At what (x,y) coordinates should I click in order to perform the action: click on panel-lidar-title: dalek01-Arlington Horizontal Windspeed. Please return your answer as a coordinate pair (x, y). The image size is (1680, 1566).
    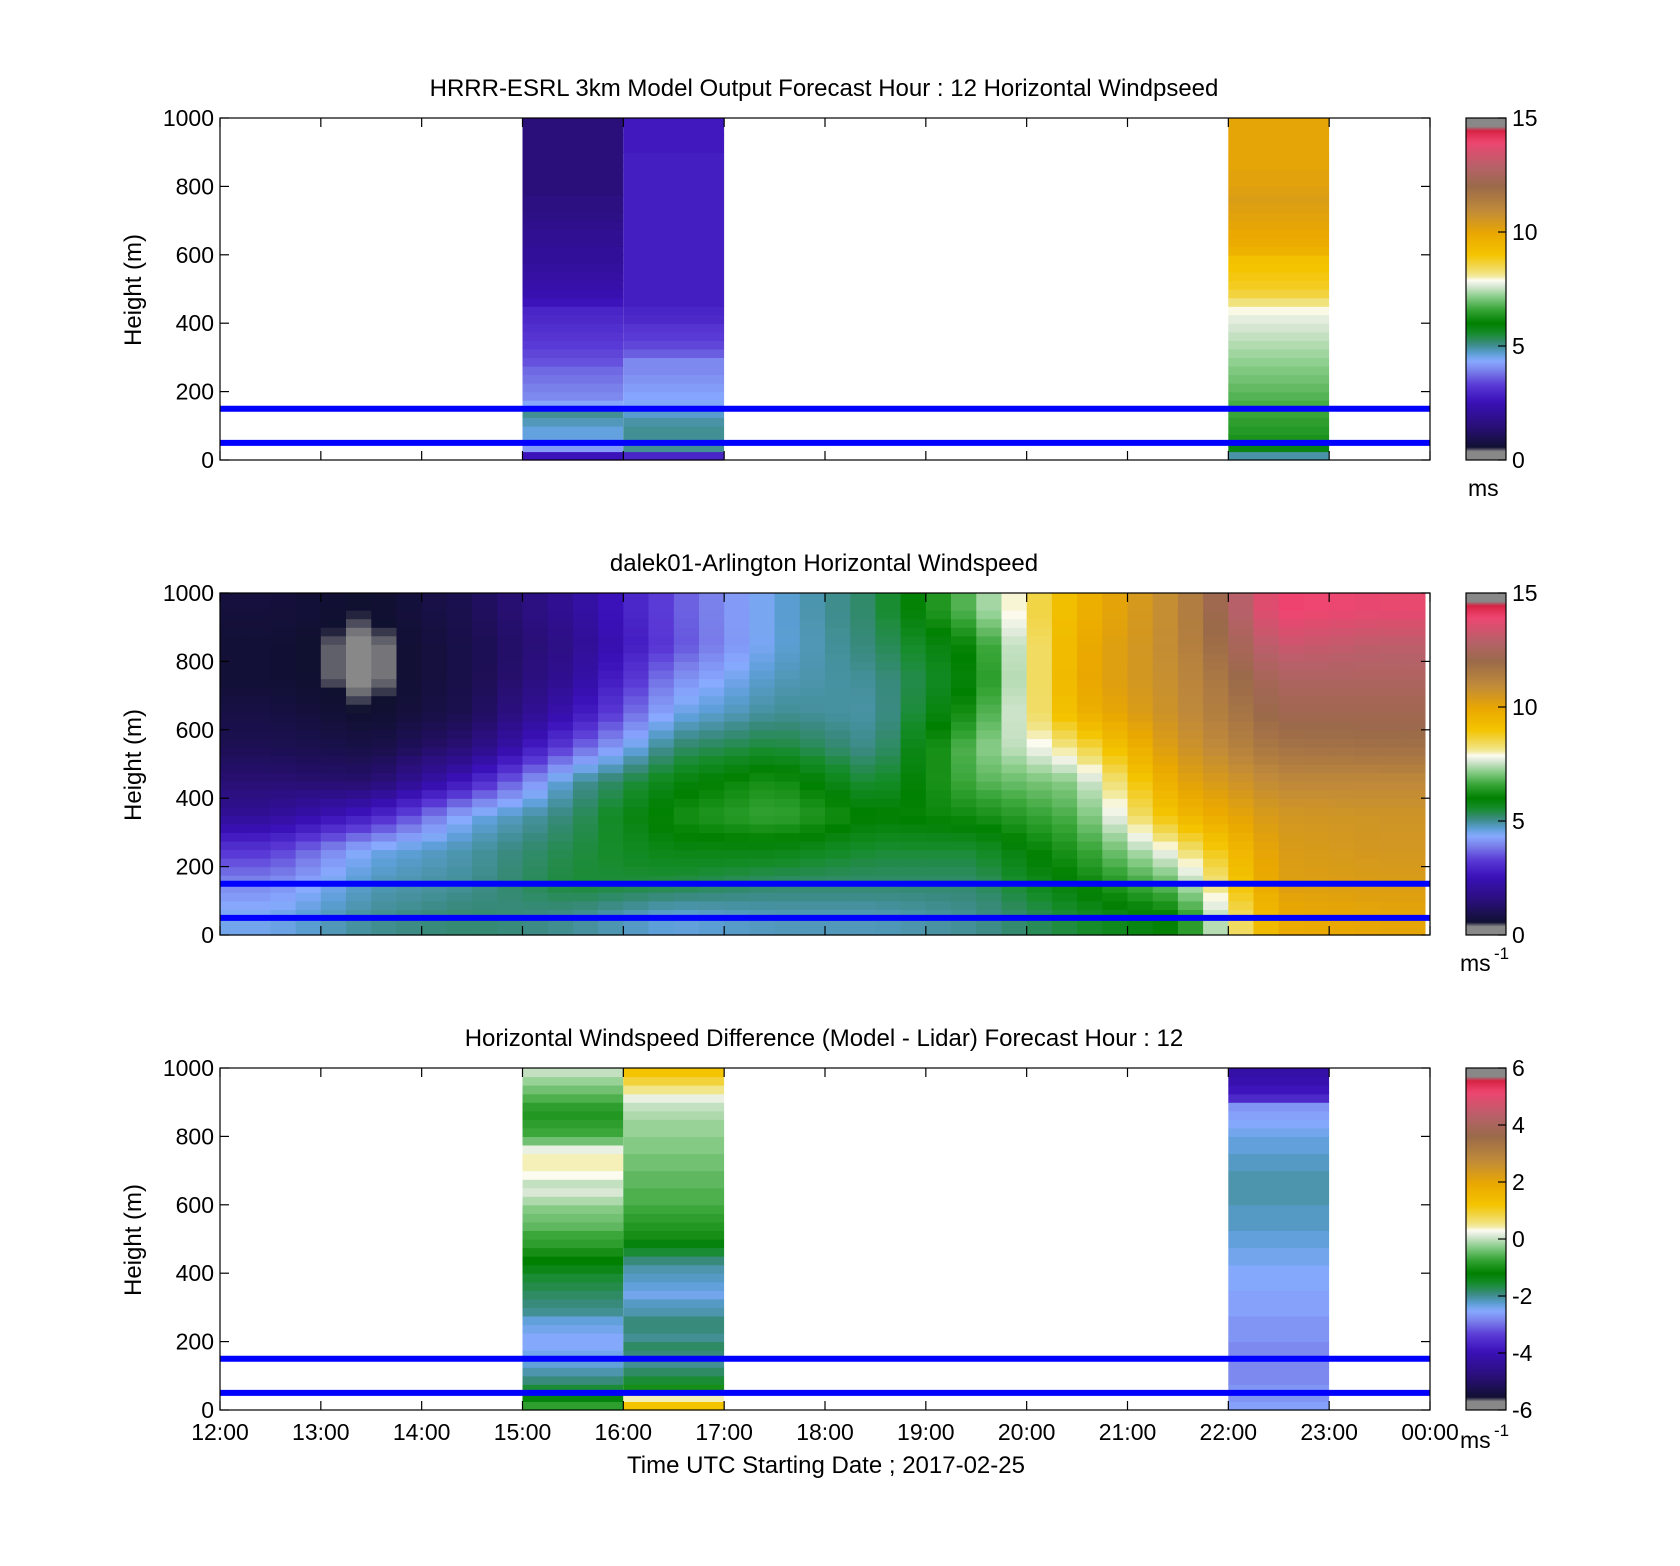
    Looking at the image, I should click on (824, 563).